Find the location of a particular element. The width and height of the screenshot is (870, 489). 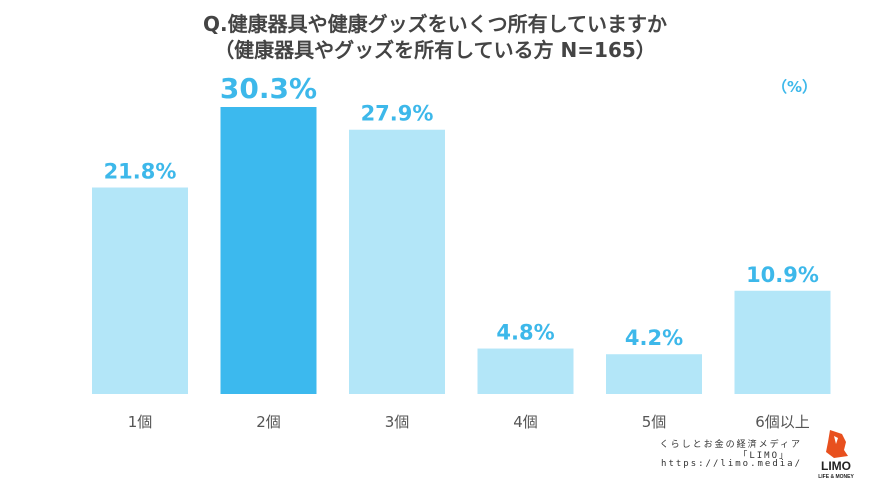

unit-label: （%） is located at coordinates (795, 87).